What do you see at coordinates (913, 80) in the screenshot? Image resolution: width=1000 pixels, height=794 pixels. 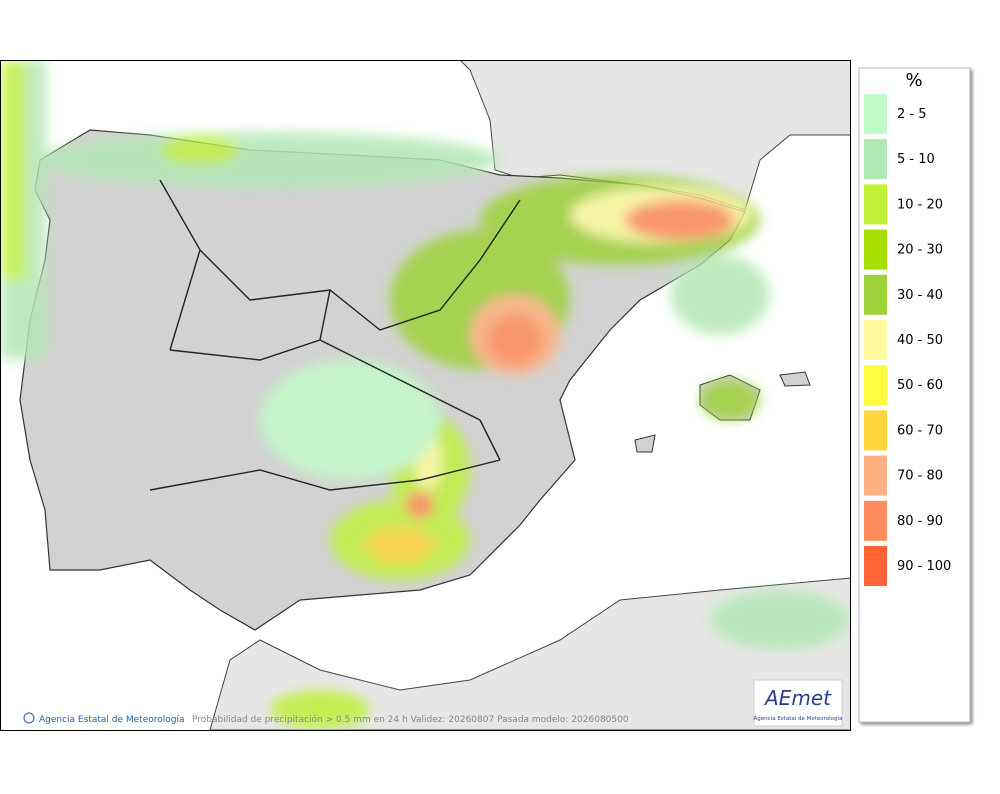 I see `legend-title: %` at bounding box center [913, 80].